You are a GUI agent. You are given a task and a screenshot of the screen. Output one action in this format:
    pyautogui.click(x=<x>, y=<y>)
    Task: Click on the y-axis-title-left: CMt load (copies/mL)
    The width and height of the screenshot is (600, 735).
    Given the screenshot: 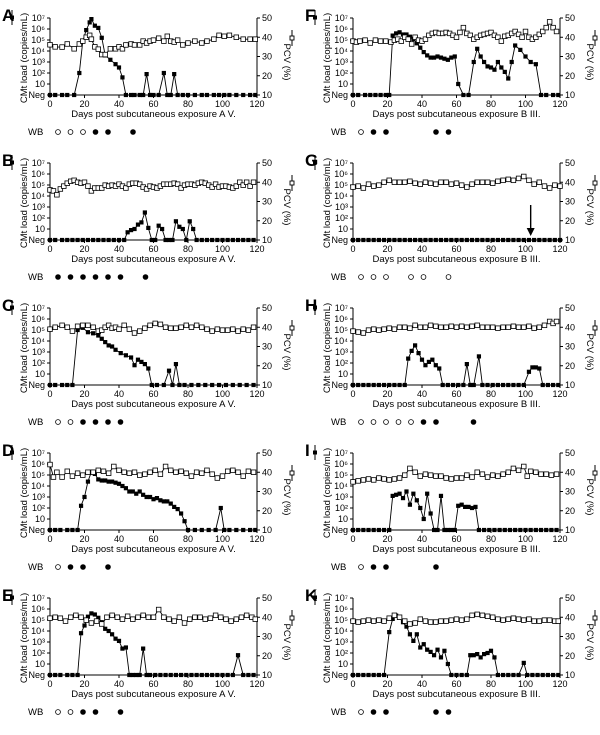 What is the action you would take?
    pyautogui.click(x=24, y=58)
    